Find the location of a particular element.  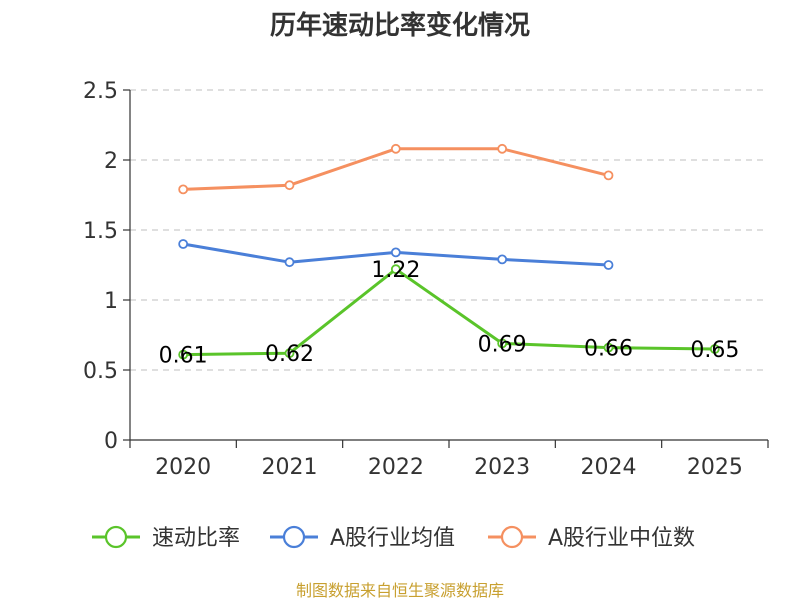

point-0-2025 is located at coordinates (714, 349).